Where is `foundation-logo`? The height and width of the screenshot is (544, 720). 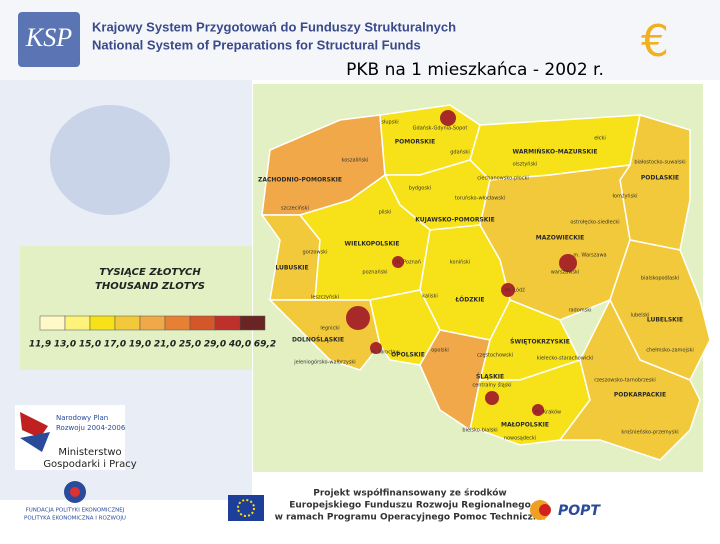
foundation-logo is located at coordinates (75, 492).